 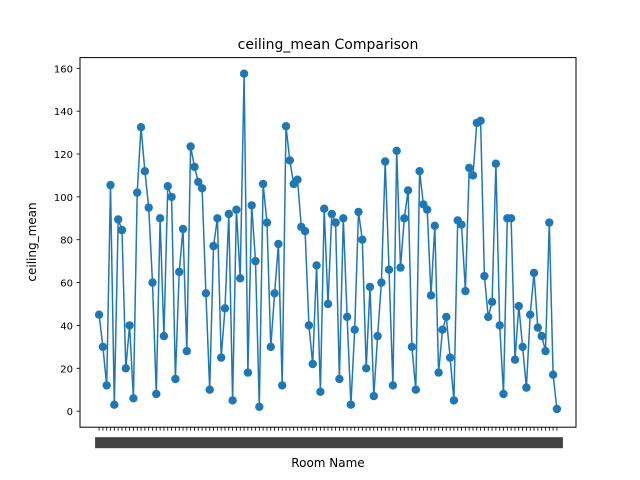 I want to click on x-tick-label-band, so click(x=329, y=443).